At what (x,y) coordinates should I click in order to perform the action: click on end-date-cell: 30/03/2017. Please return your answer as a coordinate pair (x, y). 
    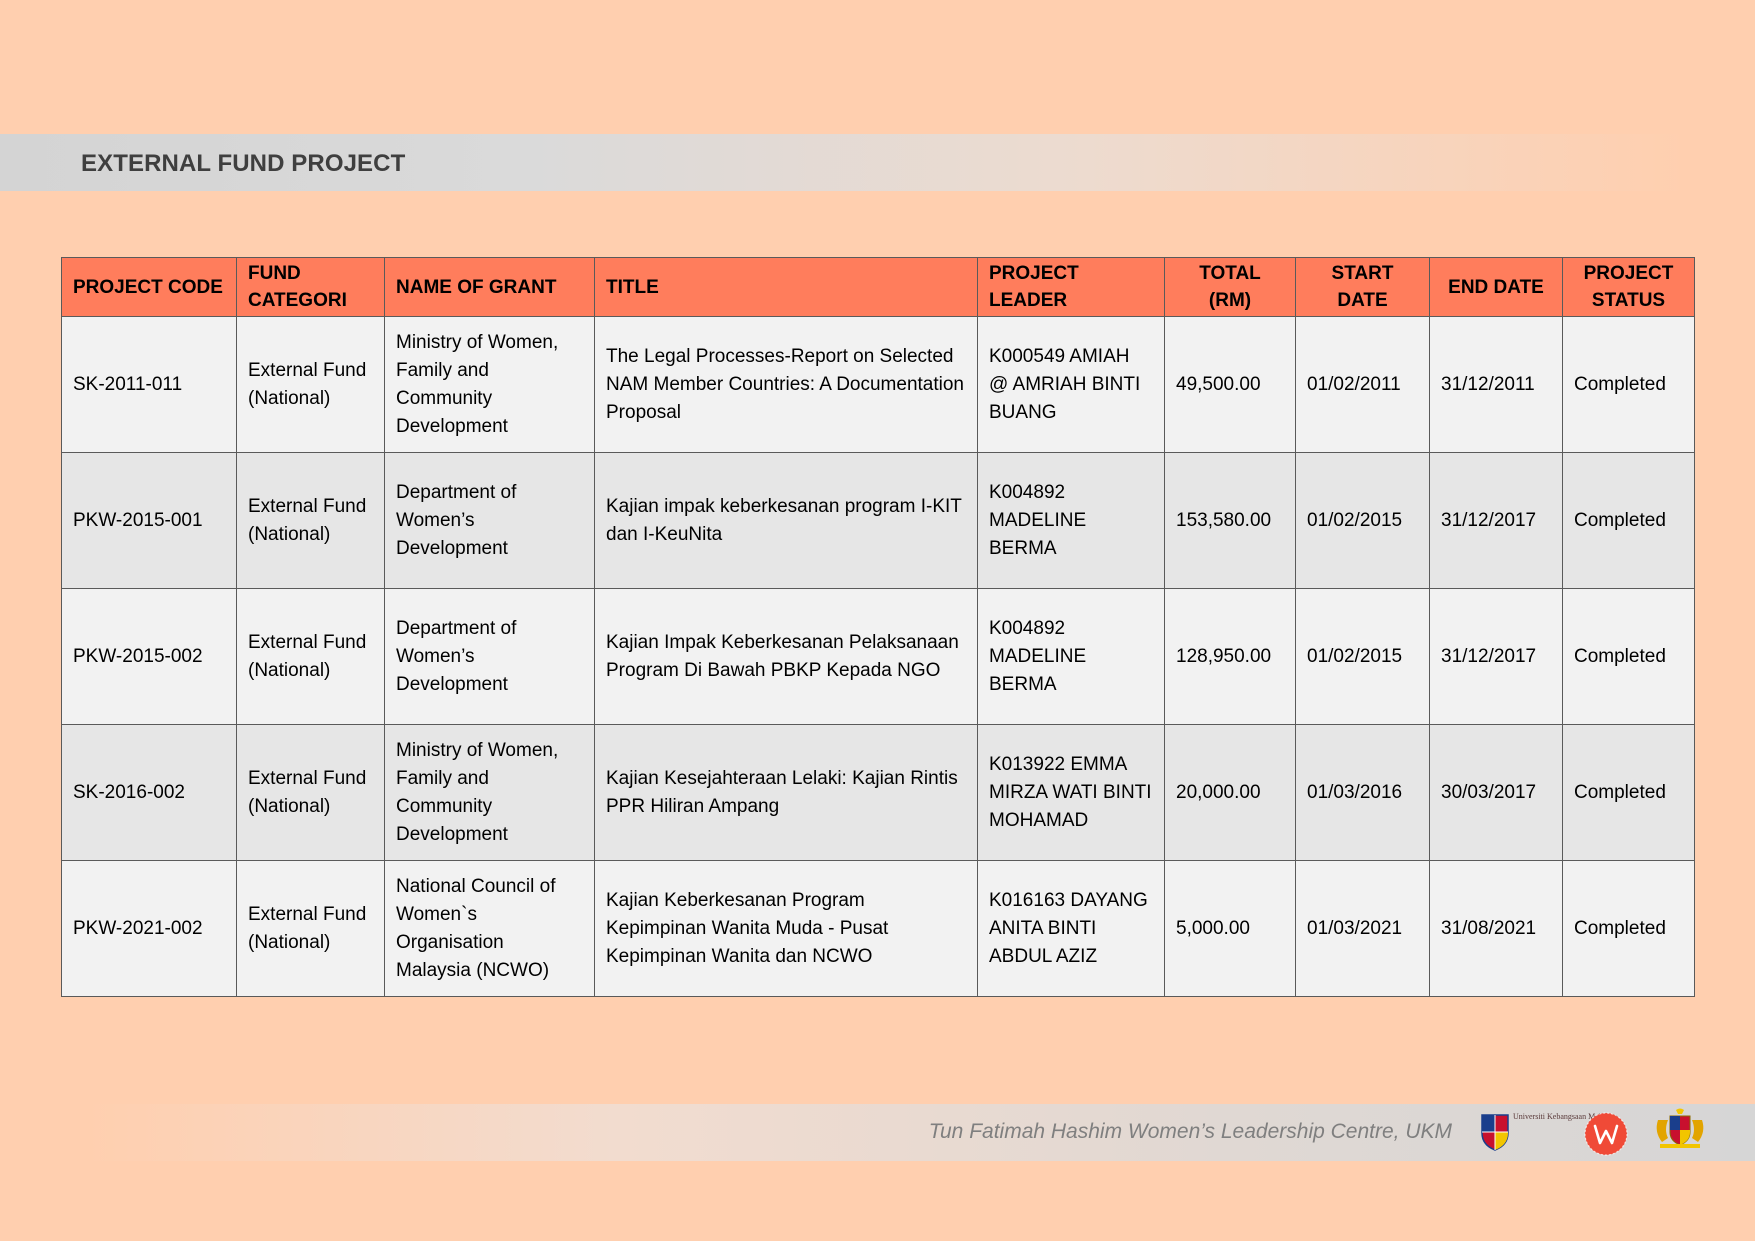
    Looking at the image, I should click on (1496, 792).